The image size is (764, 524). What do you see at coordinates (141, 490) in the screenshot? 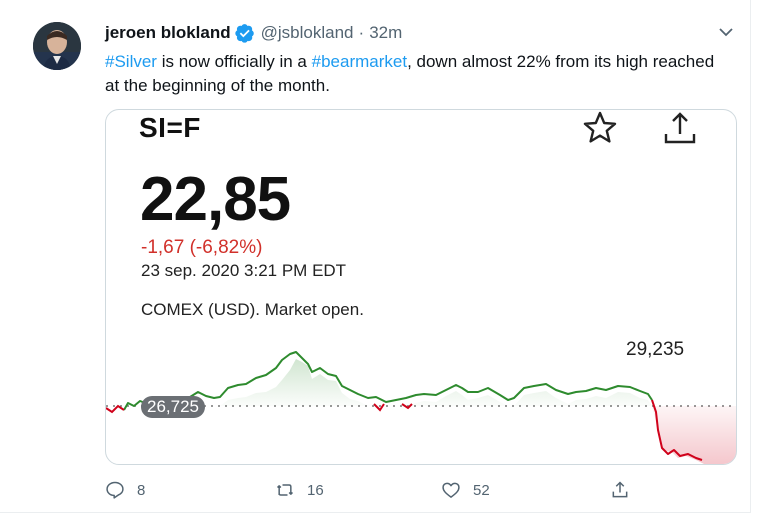
I see `reply-count: 8` at bounding box center [141, 490].